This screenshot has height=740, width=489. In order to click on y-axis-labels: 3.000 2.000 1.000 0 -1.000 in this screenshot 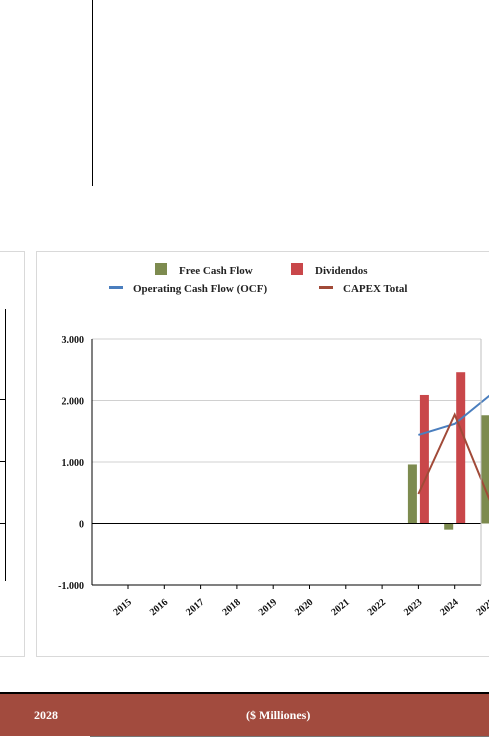, I will do `click(71, 463)`.